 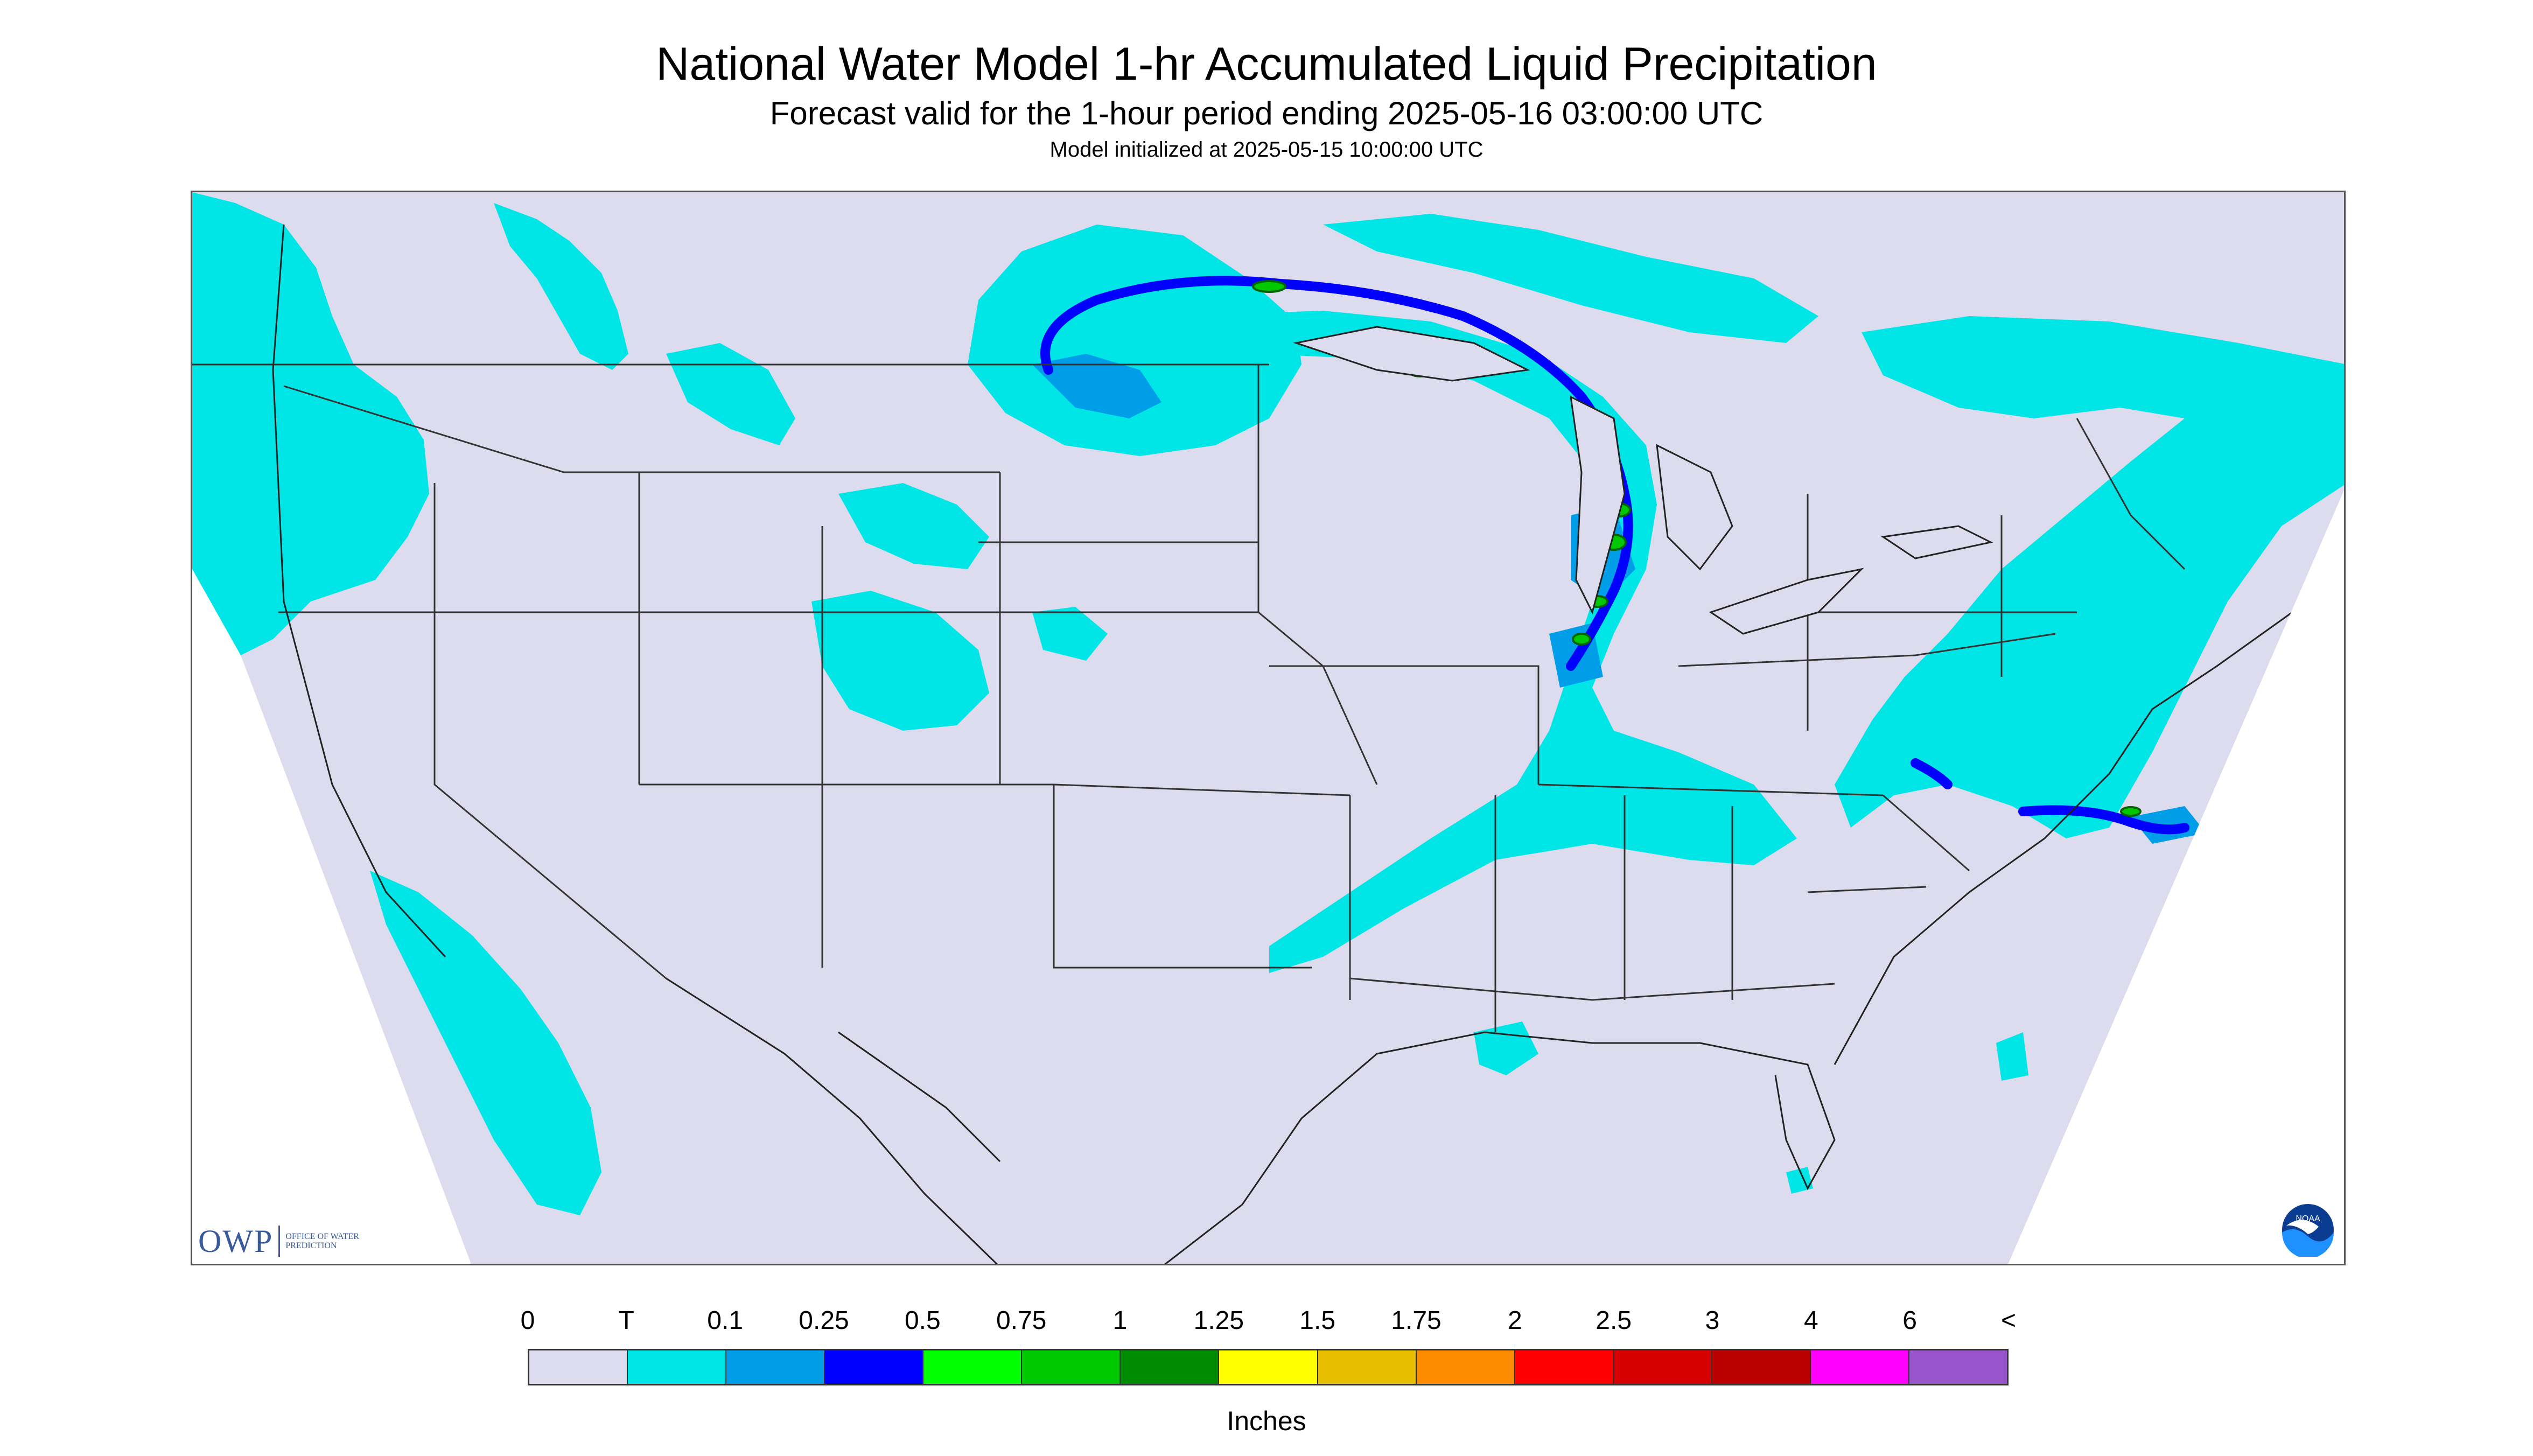 What do you see at coordinates (1417, 1320) in the screenshot?
I see `legend-tick-label: 1.75` at bounding box center [1417, 1320].